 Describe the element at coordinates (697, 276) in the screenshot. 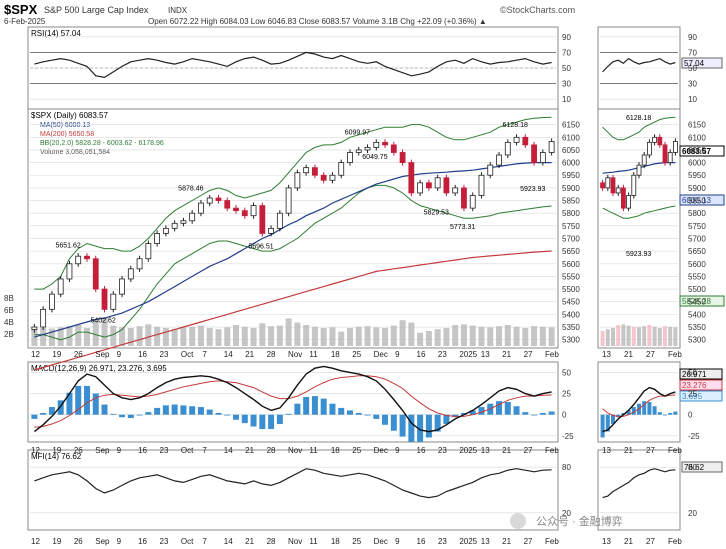

I see `price-zoom-tick-label: 5550` at that location.